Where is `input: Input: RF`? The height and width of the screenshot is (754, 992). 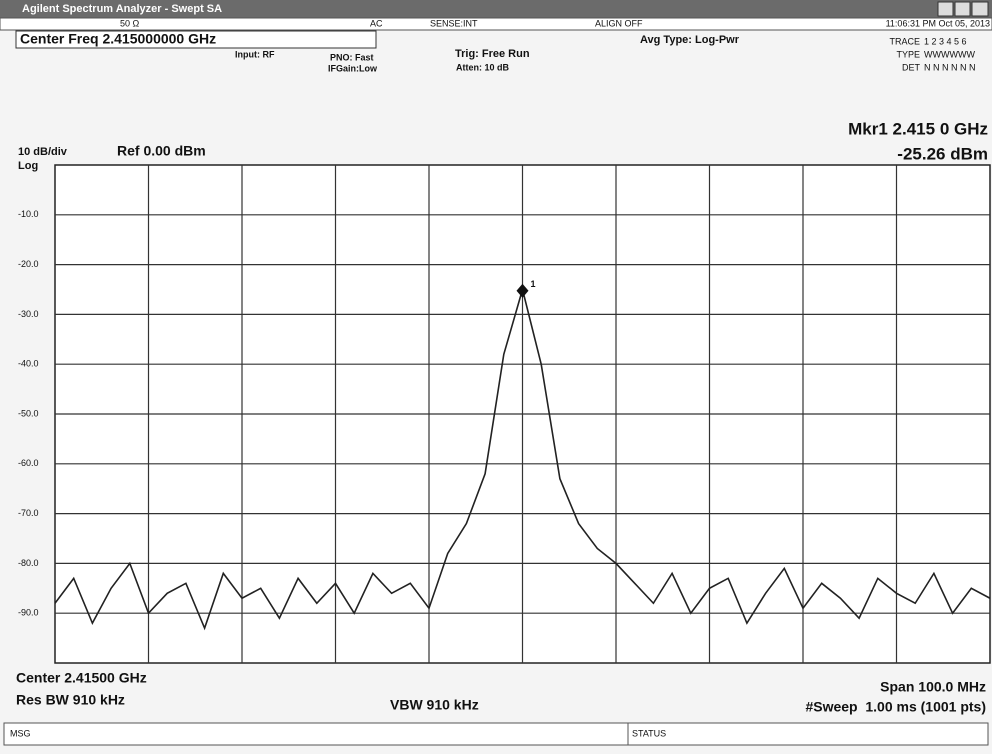 input: Input: RF is located at coordinates (255, 54).